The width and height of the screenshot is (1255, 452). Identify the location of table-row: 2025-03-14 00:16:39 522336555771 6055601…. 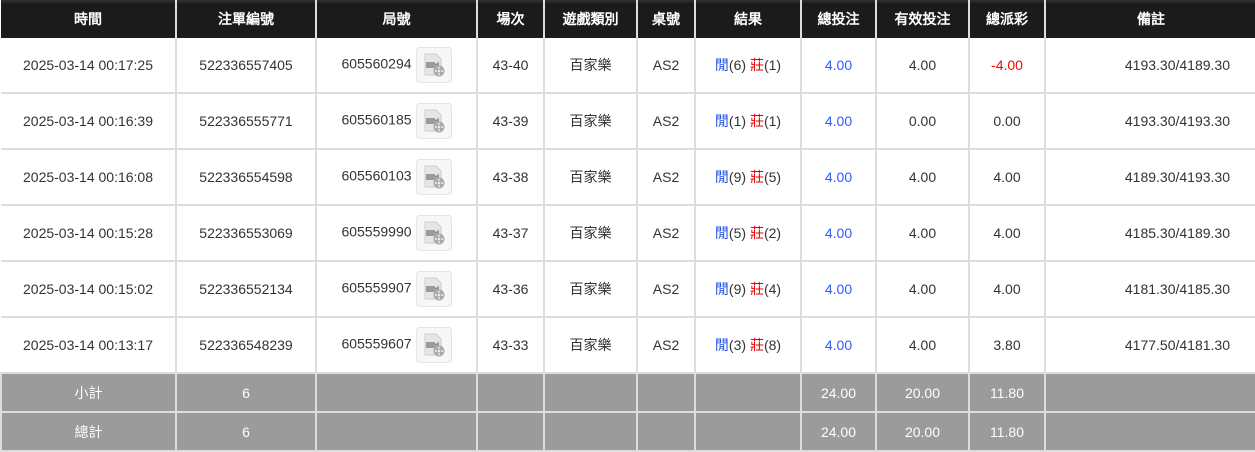
(628, 121).